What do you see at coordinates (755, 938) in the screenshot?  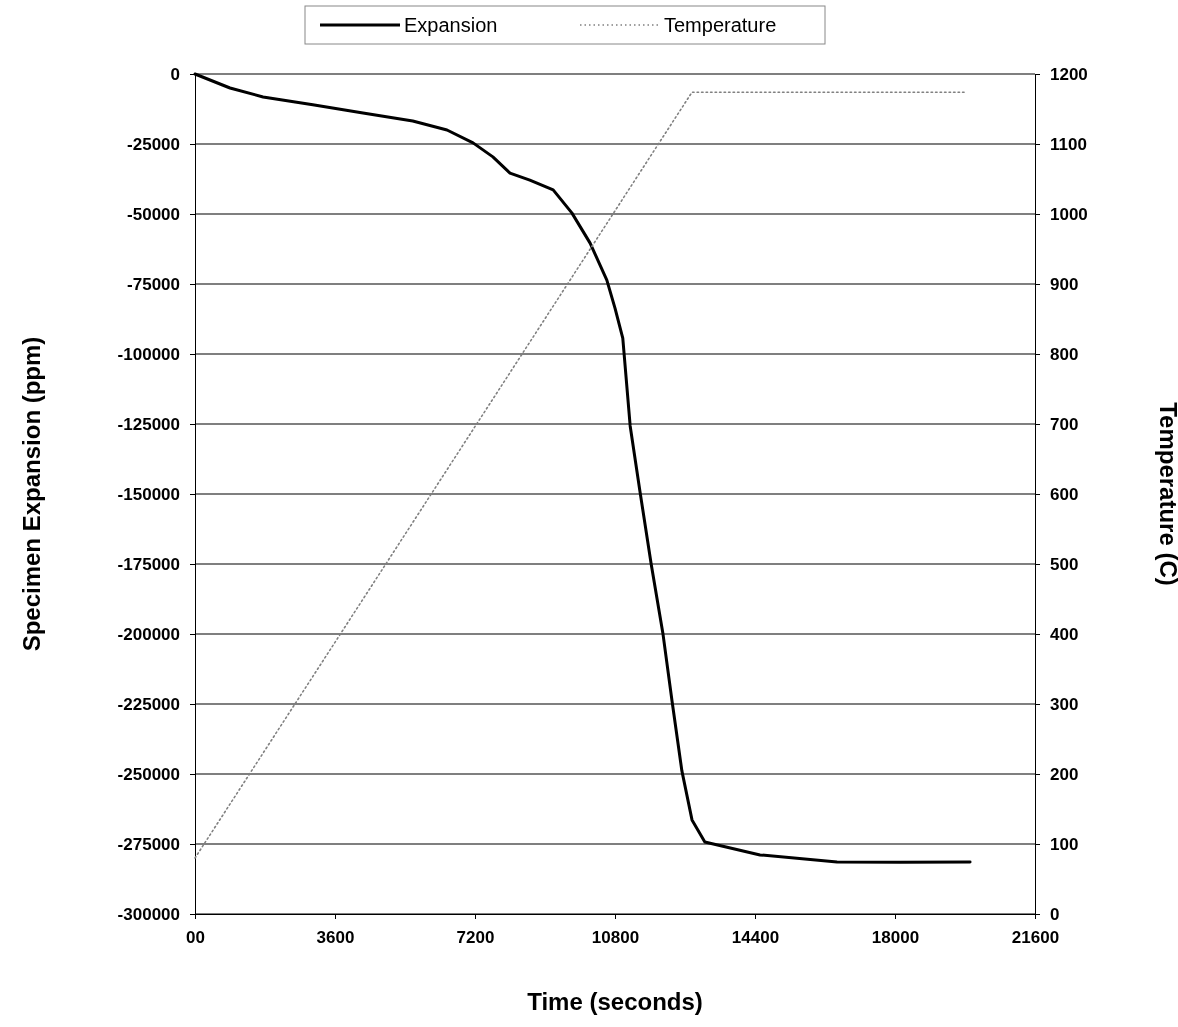 I see `x-tick-label: 14400` at bounding box center [755, 938].